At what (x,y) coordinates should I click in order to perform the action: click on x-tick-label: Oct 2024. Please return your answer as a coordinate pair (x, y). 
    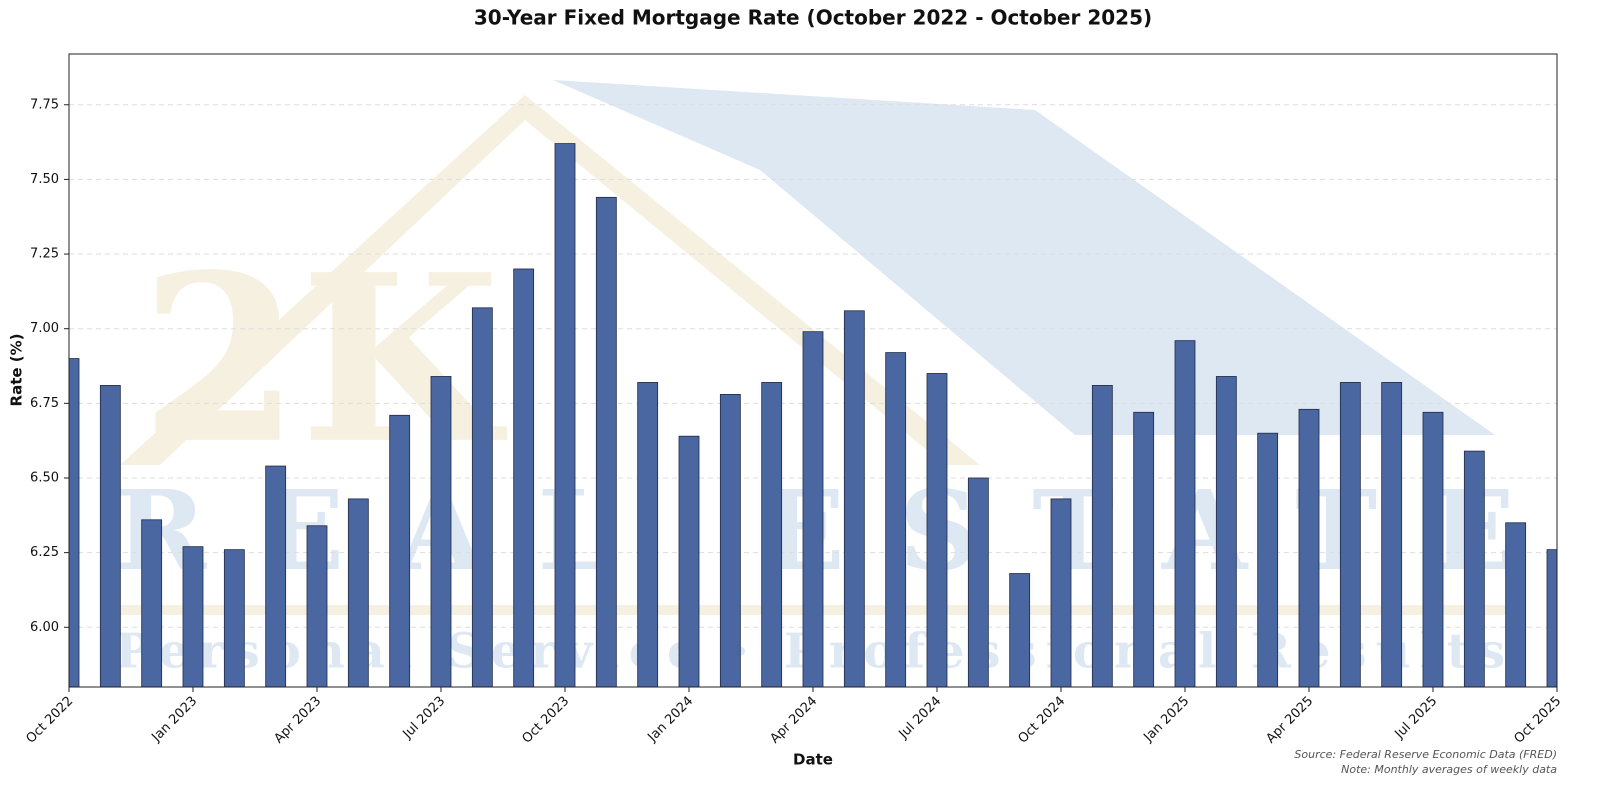
    Looking at the image, I should click on (1041, 720).